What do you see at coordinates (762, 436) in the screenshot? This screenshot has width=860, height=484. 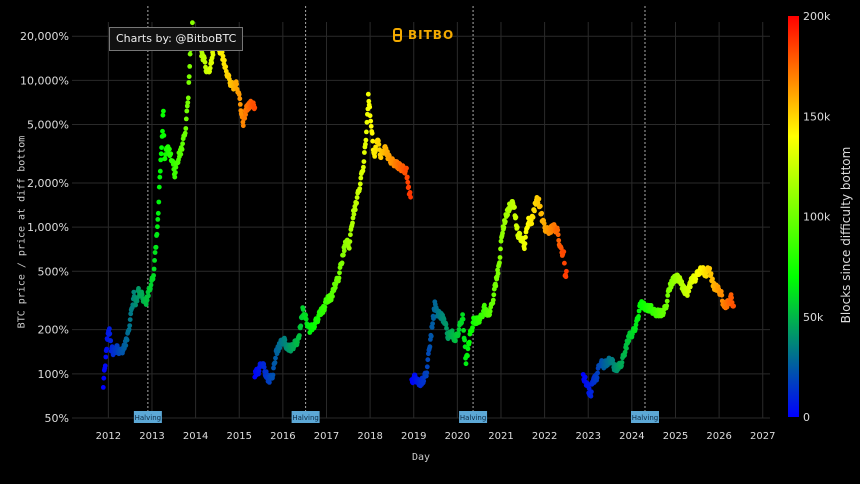 I see `x-tick-label: 2027` at bounding box center [762, 436].